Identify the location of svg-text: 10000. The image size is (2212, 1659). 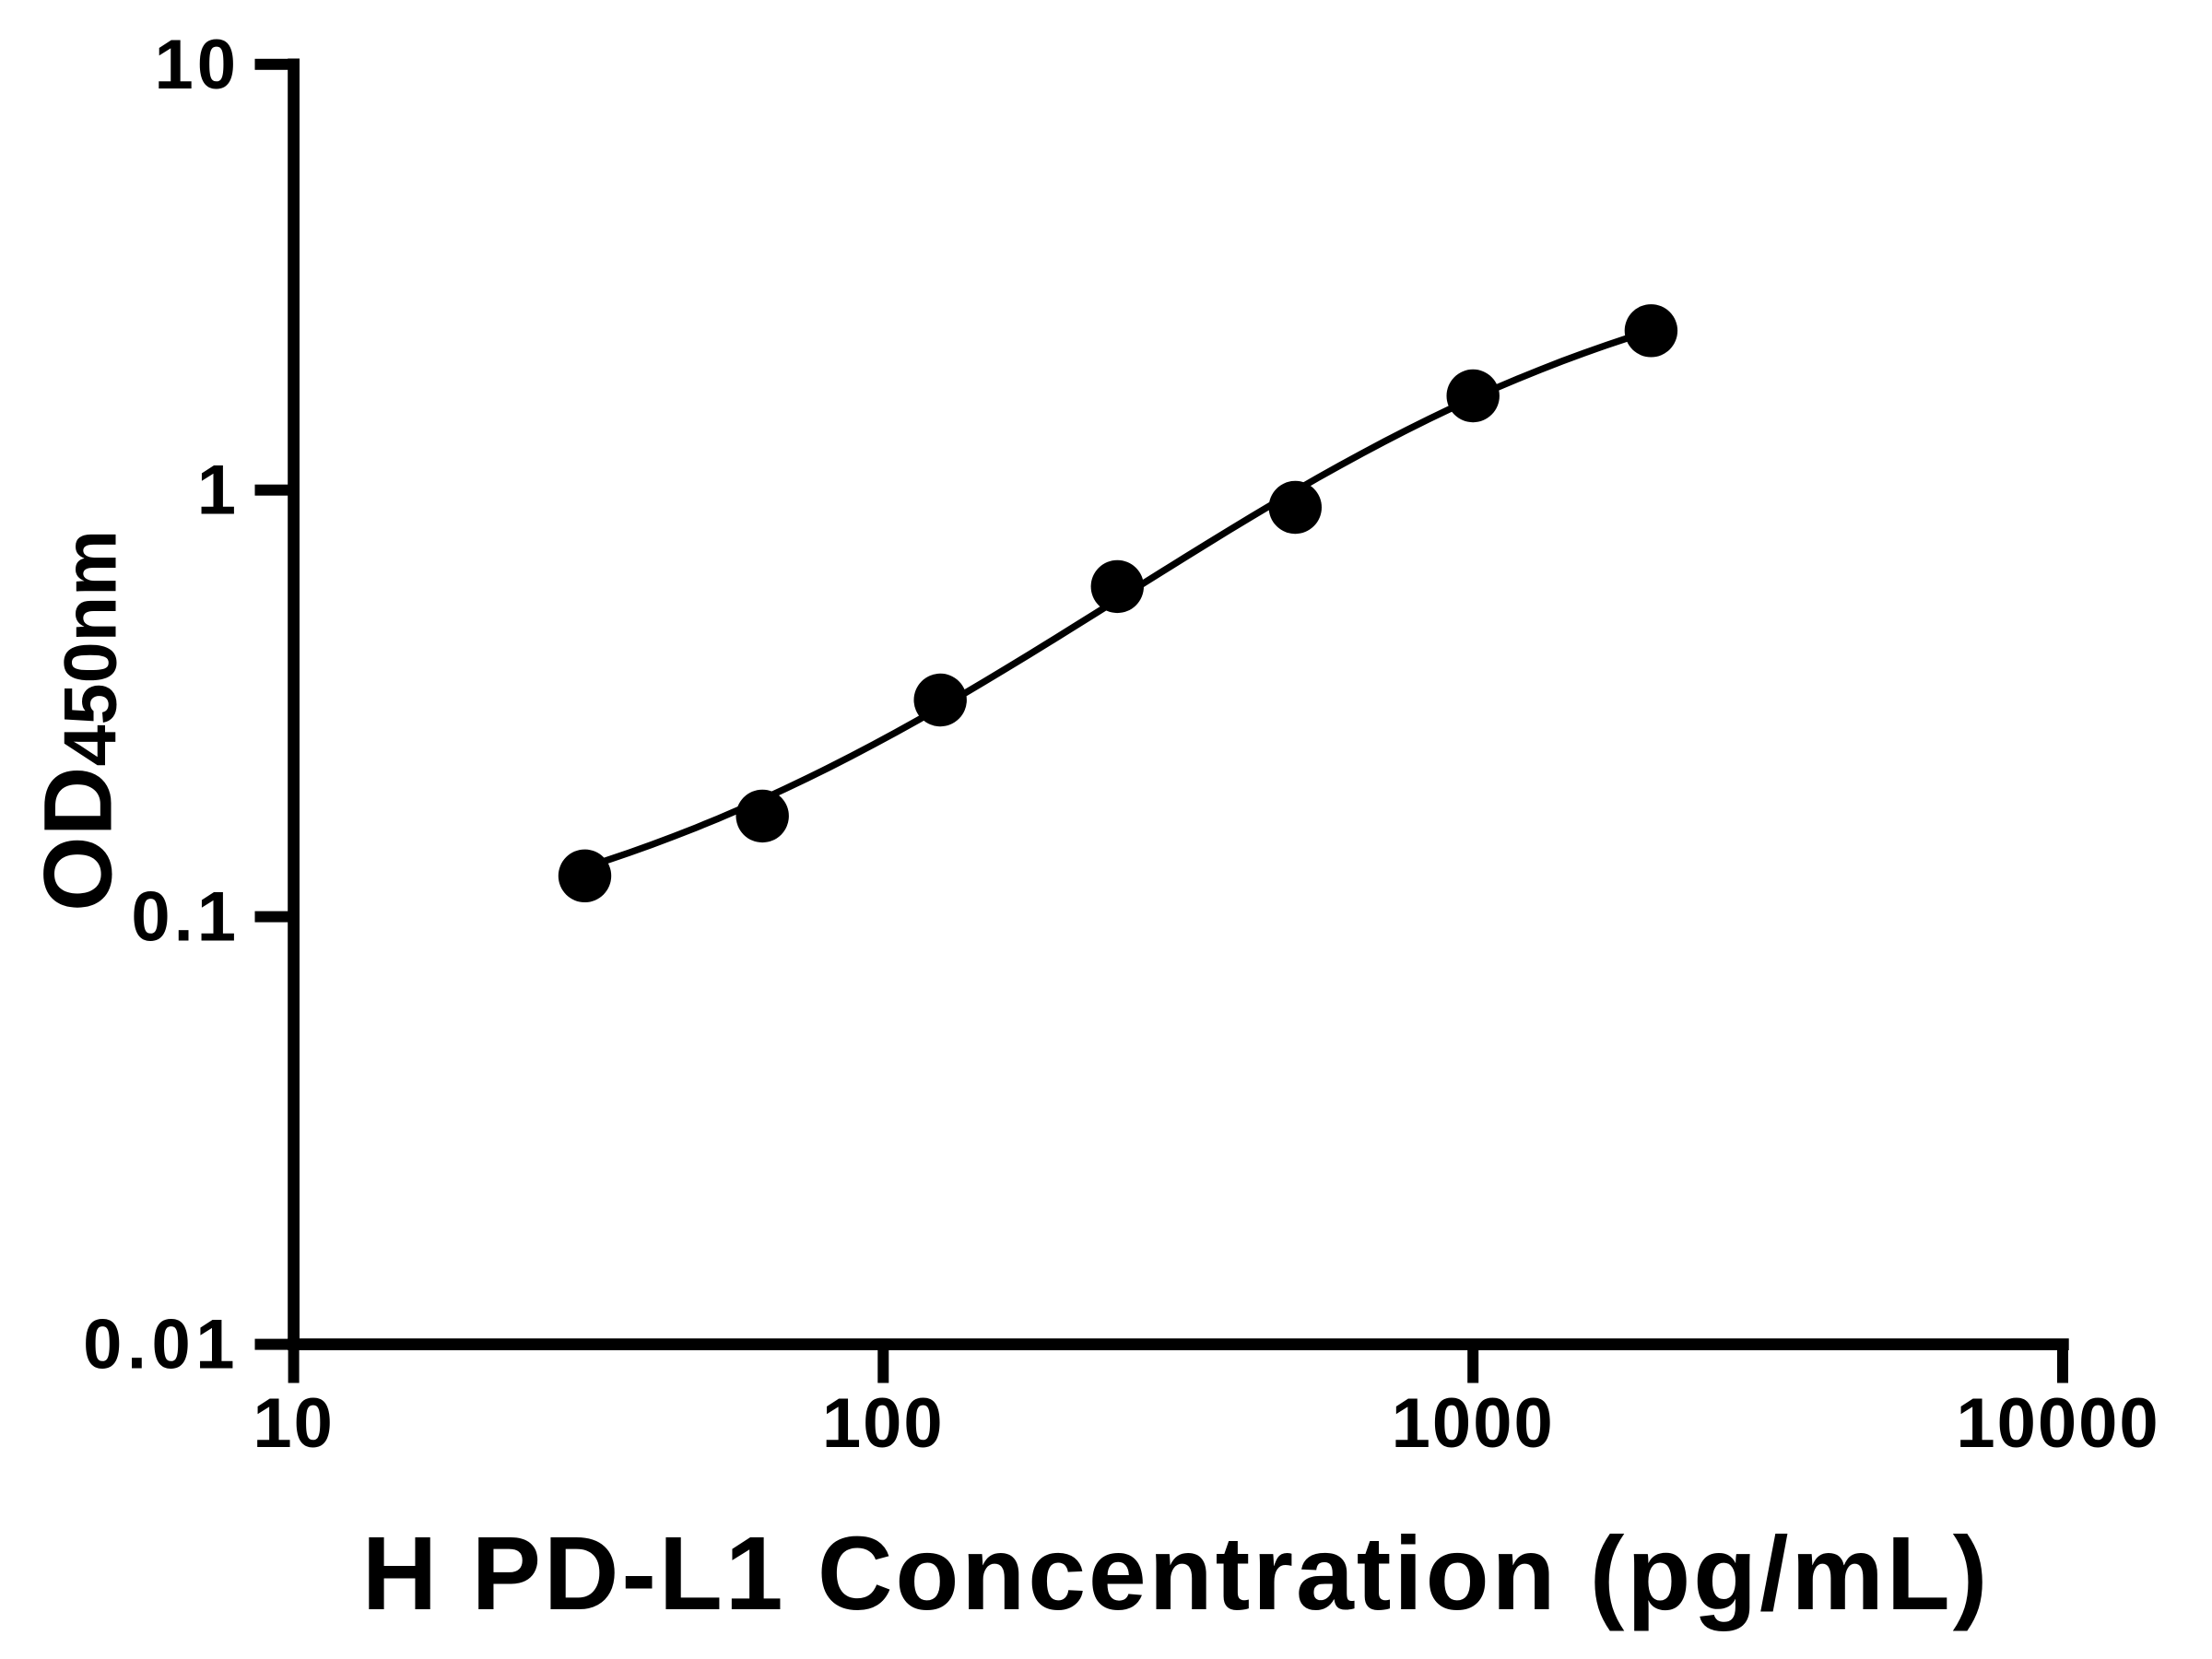
(2057, 1423).